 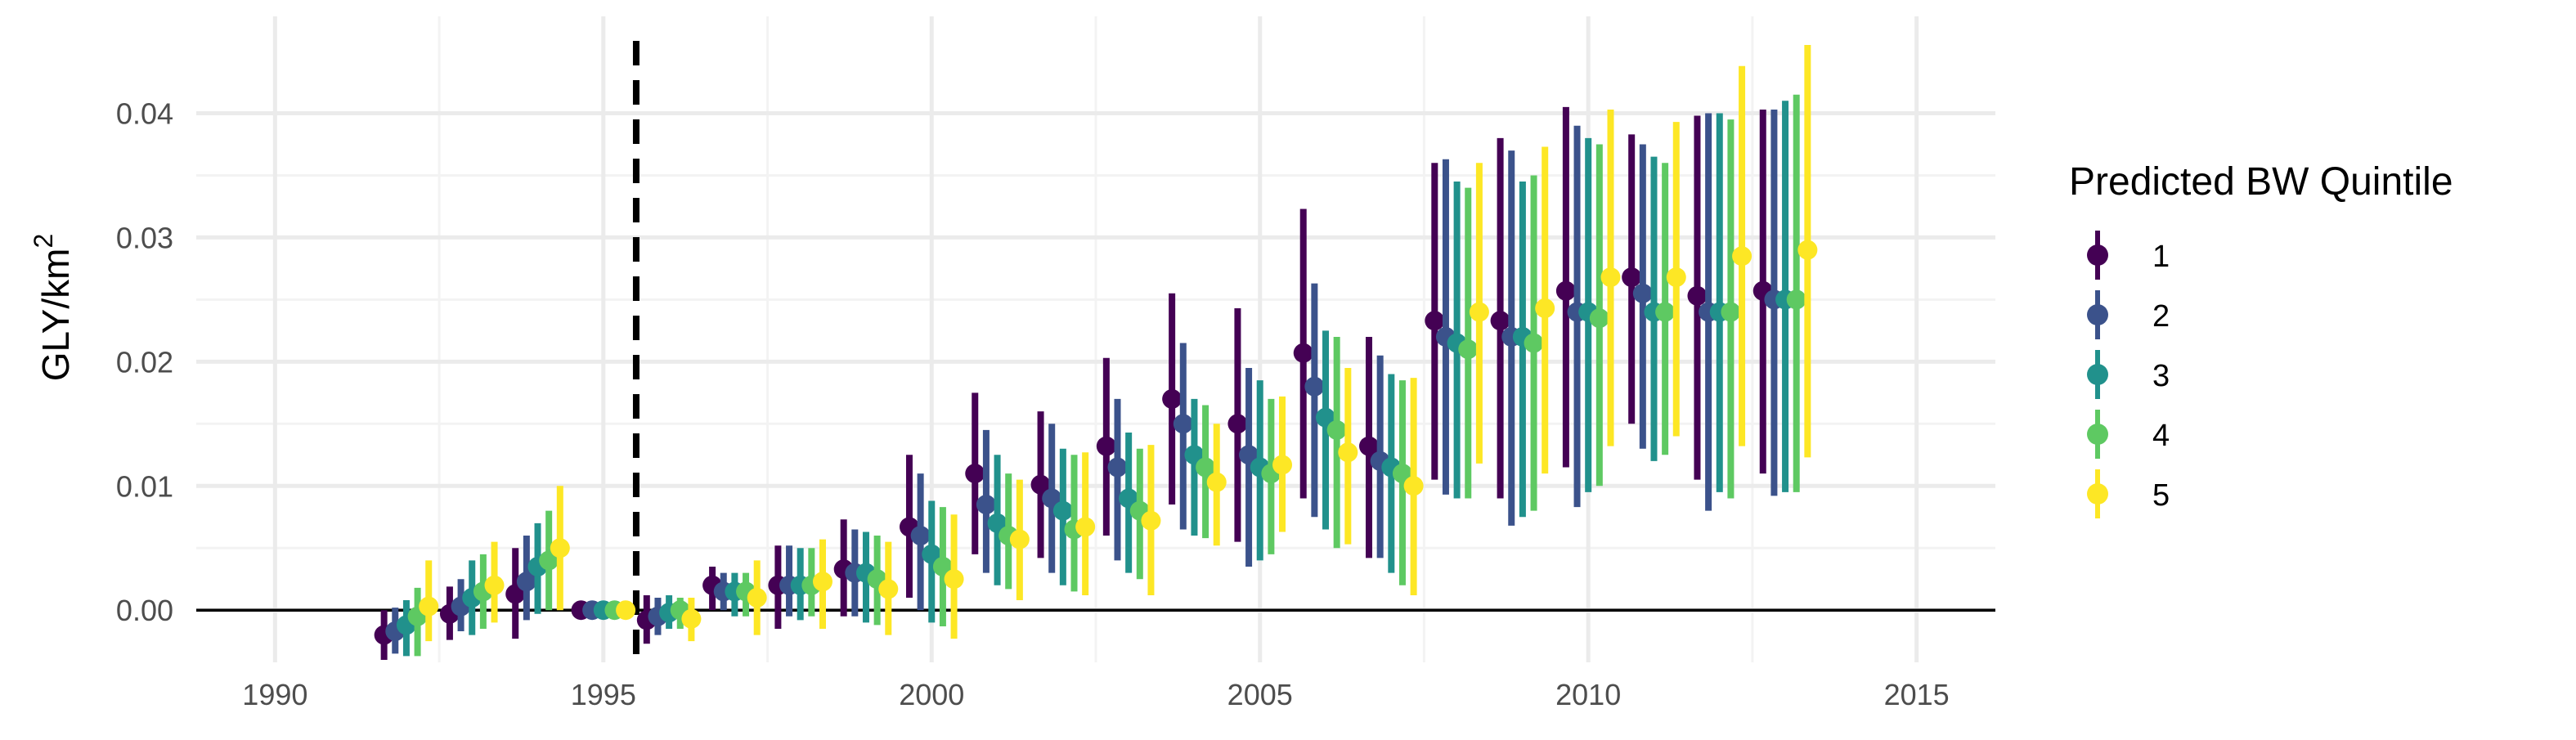 I want to click on x-tick-label: 2005, so click(x=1260, y=695).